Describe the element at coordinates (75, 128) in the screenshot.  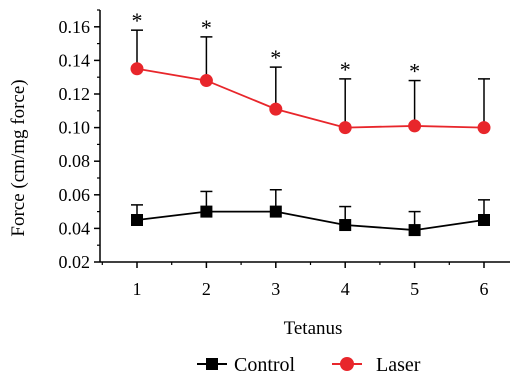
I see `y-tick-label: 0.10` at that location.